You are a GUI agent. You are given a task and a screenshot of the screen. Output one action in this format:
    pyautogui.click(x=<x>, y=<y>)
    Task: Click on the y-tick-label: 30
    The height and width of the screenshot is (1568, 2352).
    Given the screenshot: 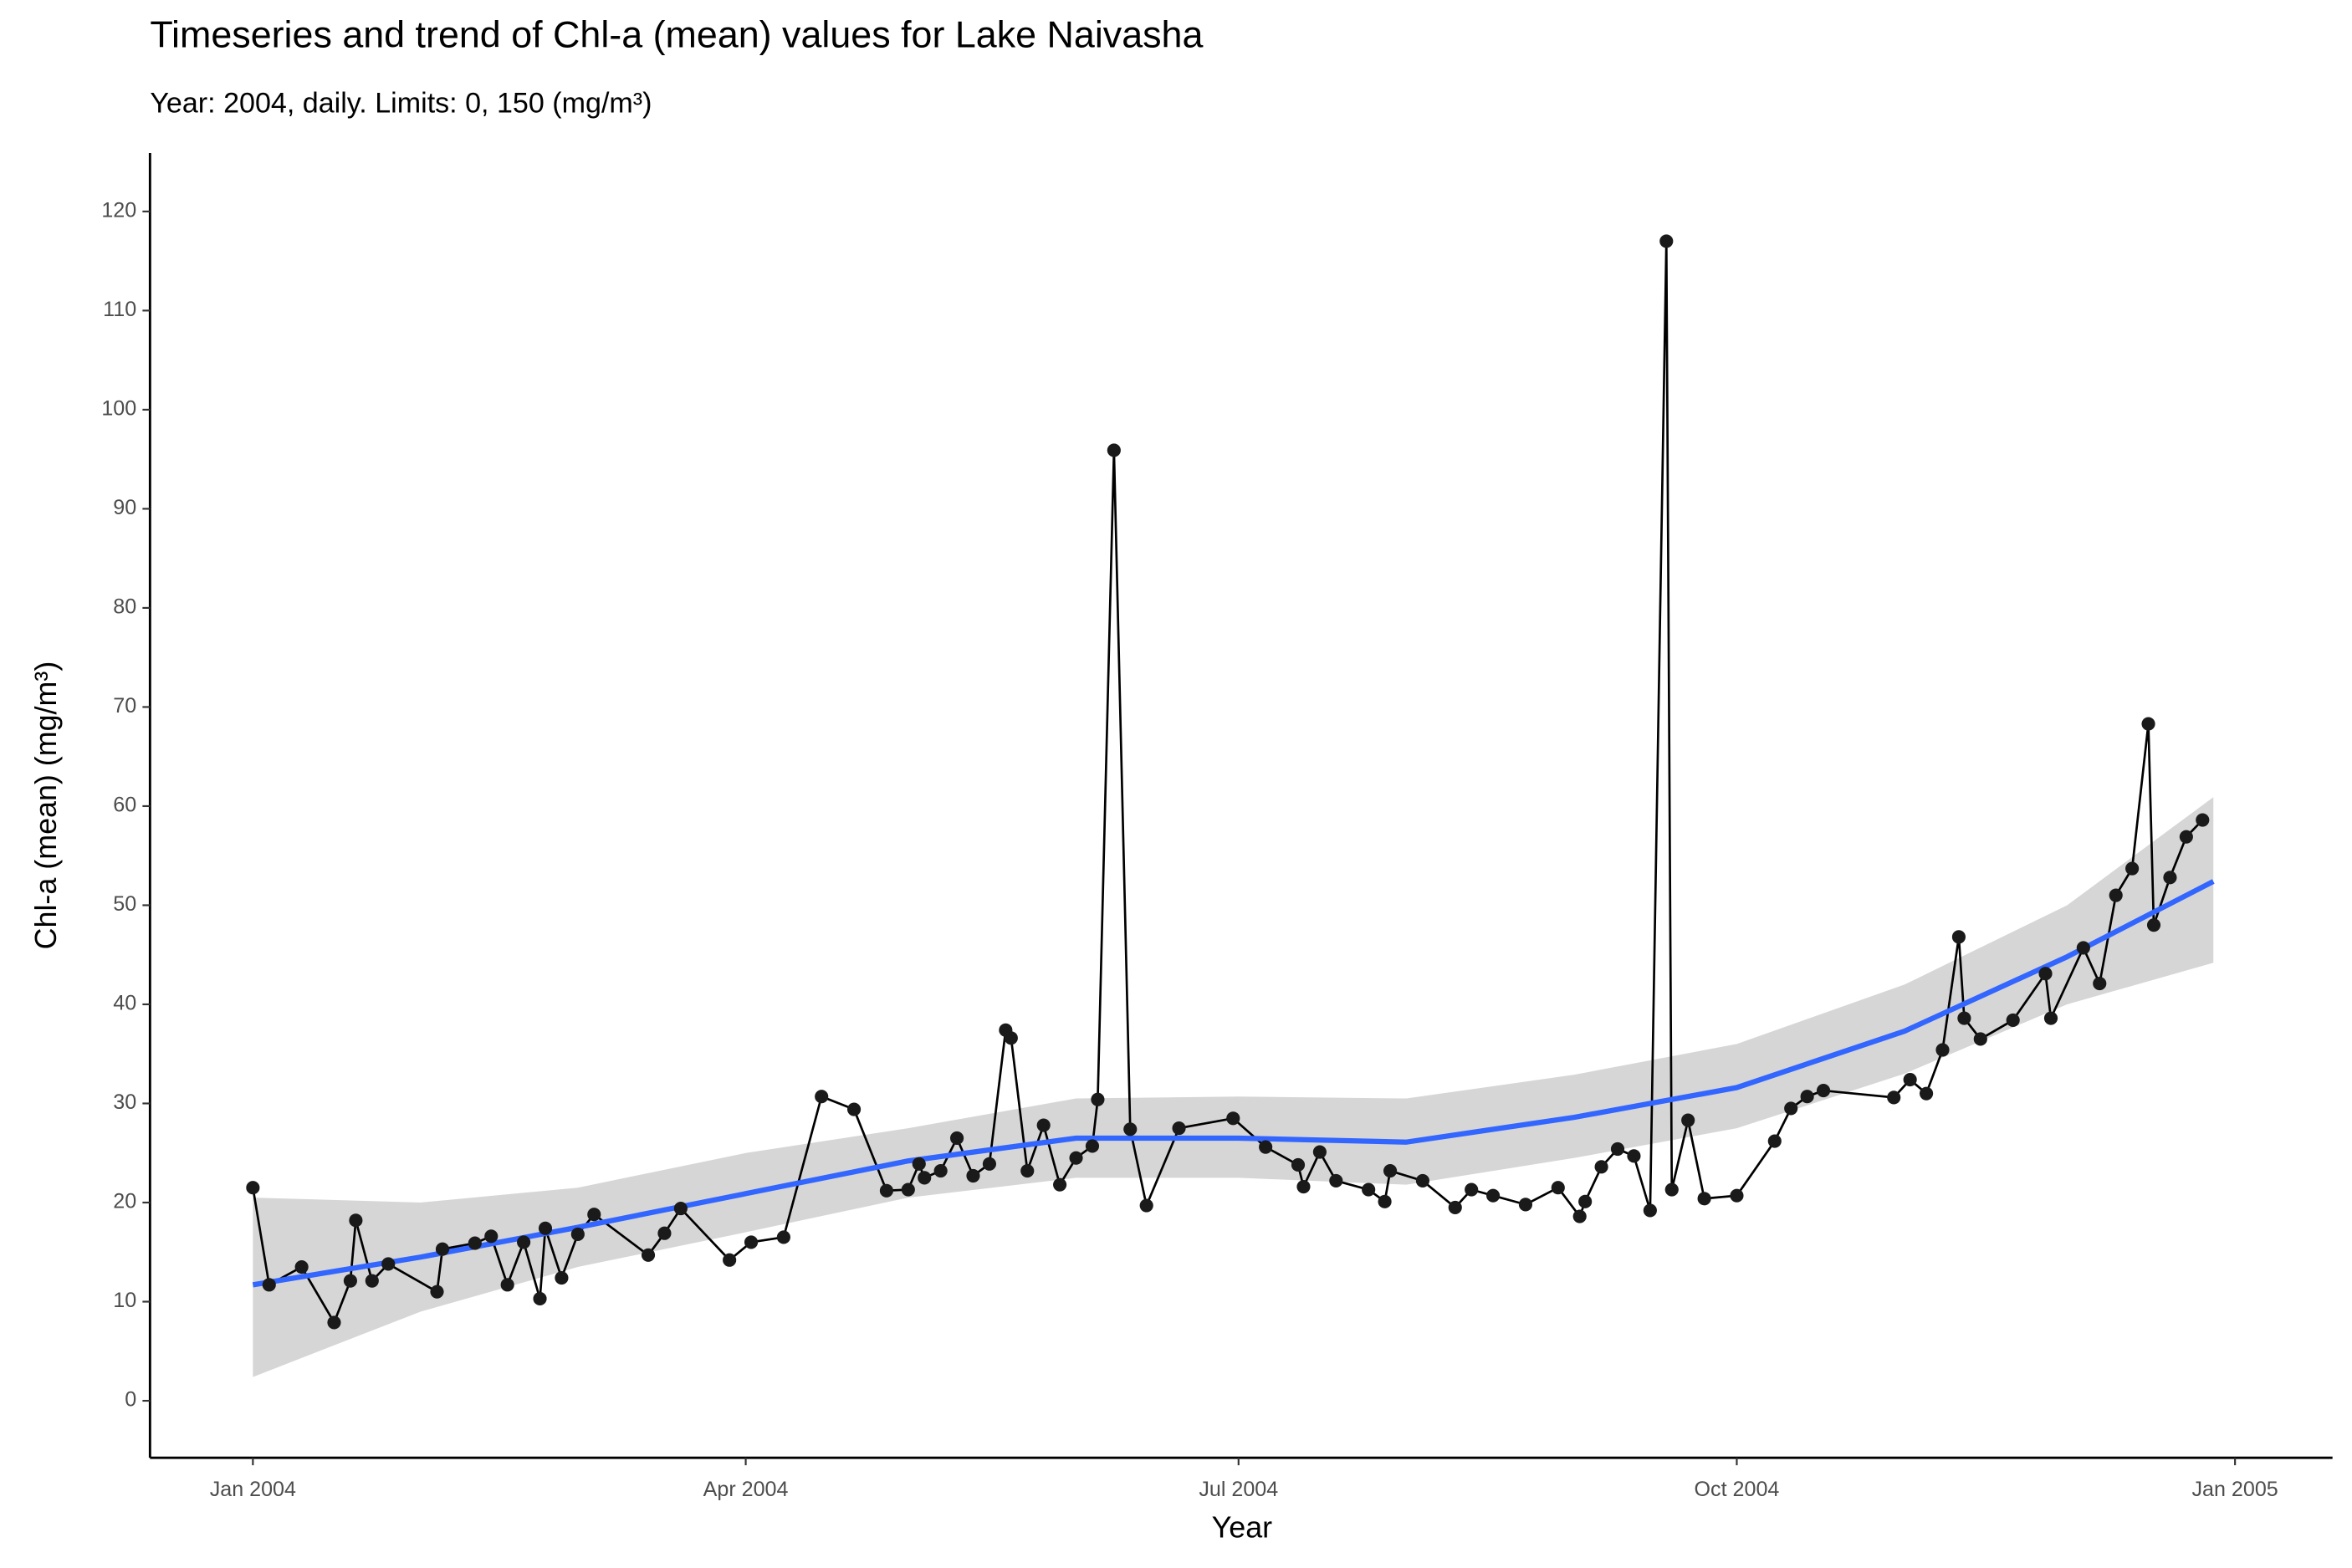 What is the action you would take?
    pyautogui.click(x=125, y=1102)
    